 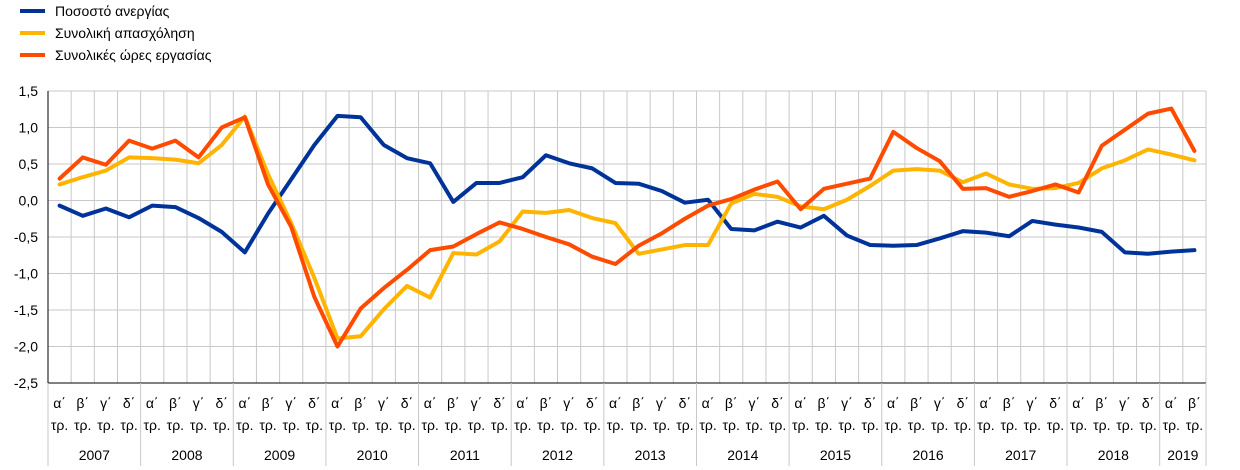 What do you see at coordinates (372, 455) in the screenshot?
I see `x-tick-year: 2010` at bounding box center [372, 455].